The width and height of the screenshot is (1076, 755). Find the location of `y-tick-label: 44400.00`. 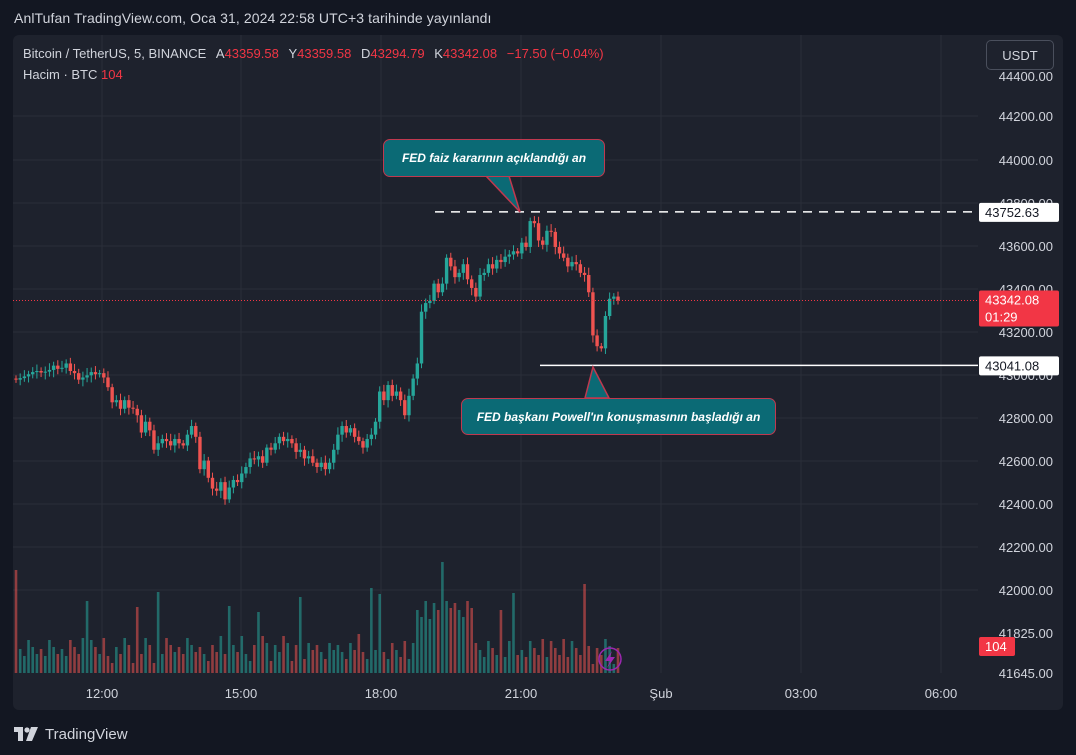

y-tick-label: 44400.00 is located at coordinates (1026, 76).